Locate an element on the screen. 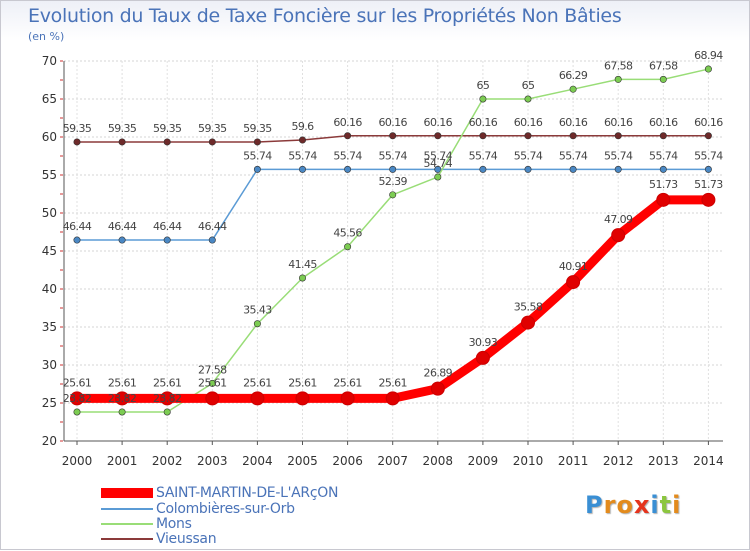  y-tick-label: 35 is located at coordinates (49, 327).